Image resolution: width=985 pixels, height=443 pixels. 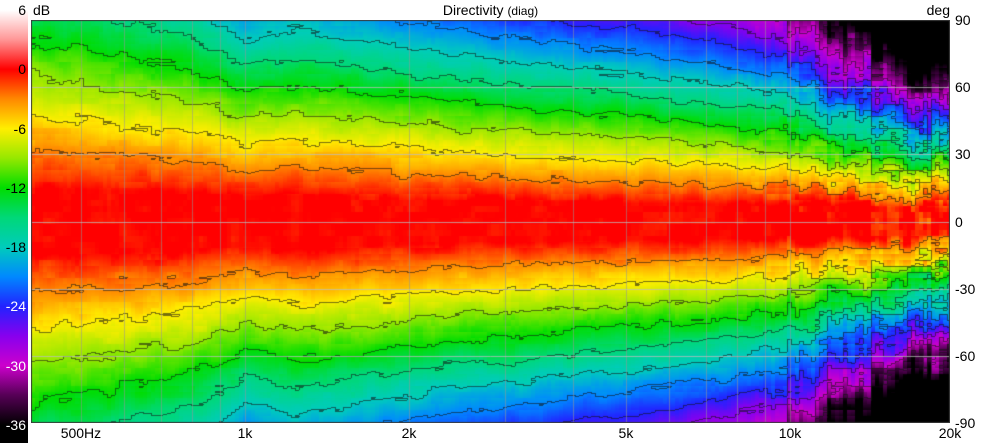 What do you see at coordinates (15, 425) in the screenshot?
I see `db-tick--36: -36` at bounding box center [15, 425].